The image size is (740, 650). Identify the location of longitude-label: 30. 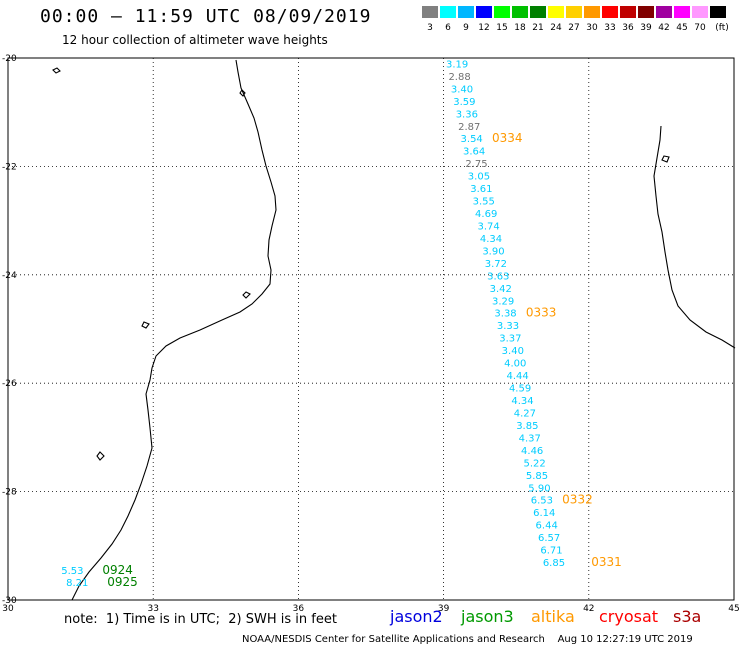
(8, 609).